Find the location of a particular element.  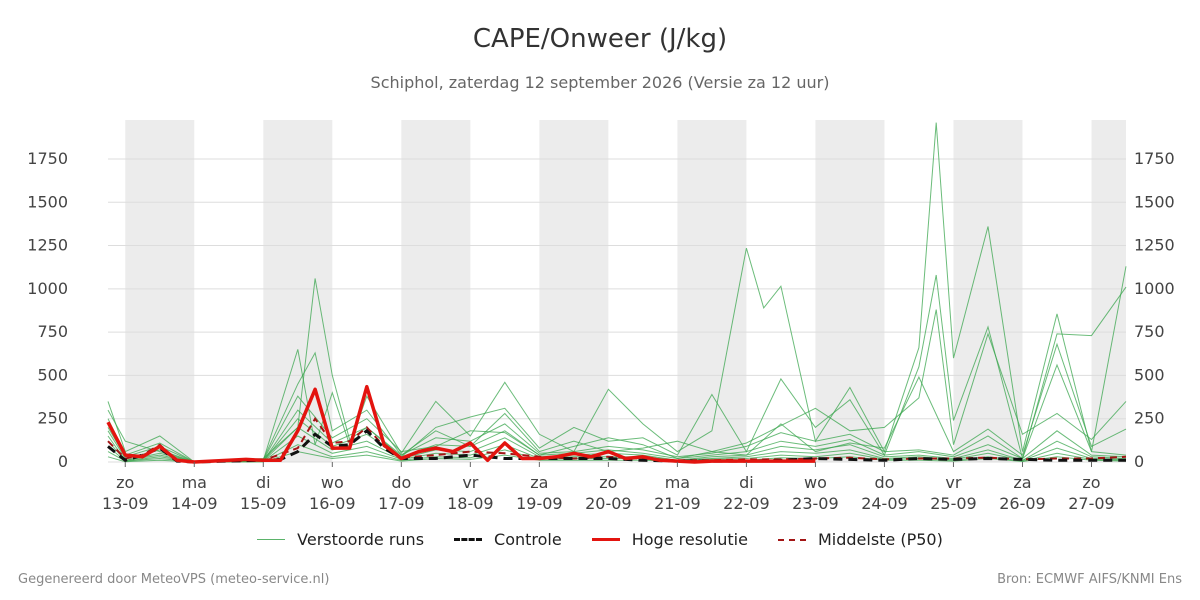

legend-swatch-high-res is located at coordinates (605, 539).